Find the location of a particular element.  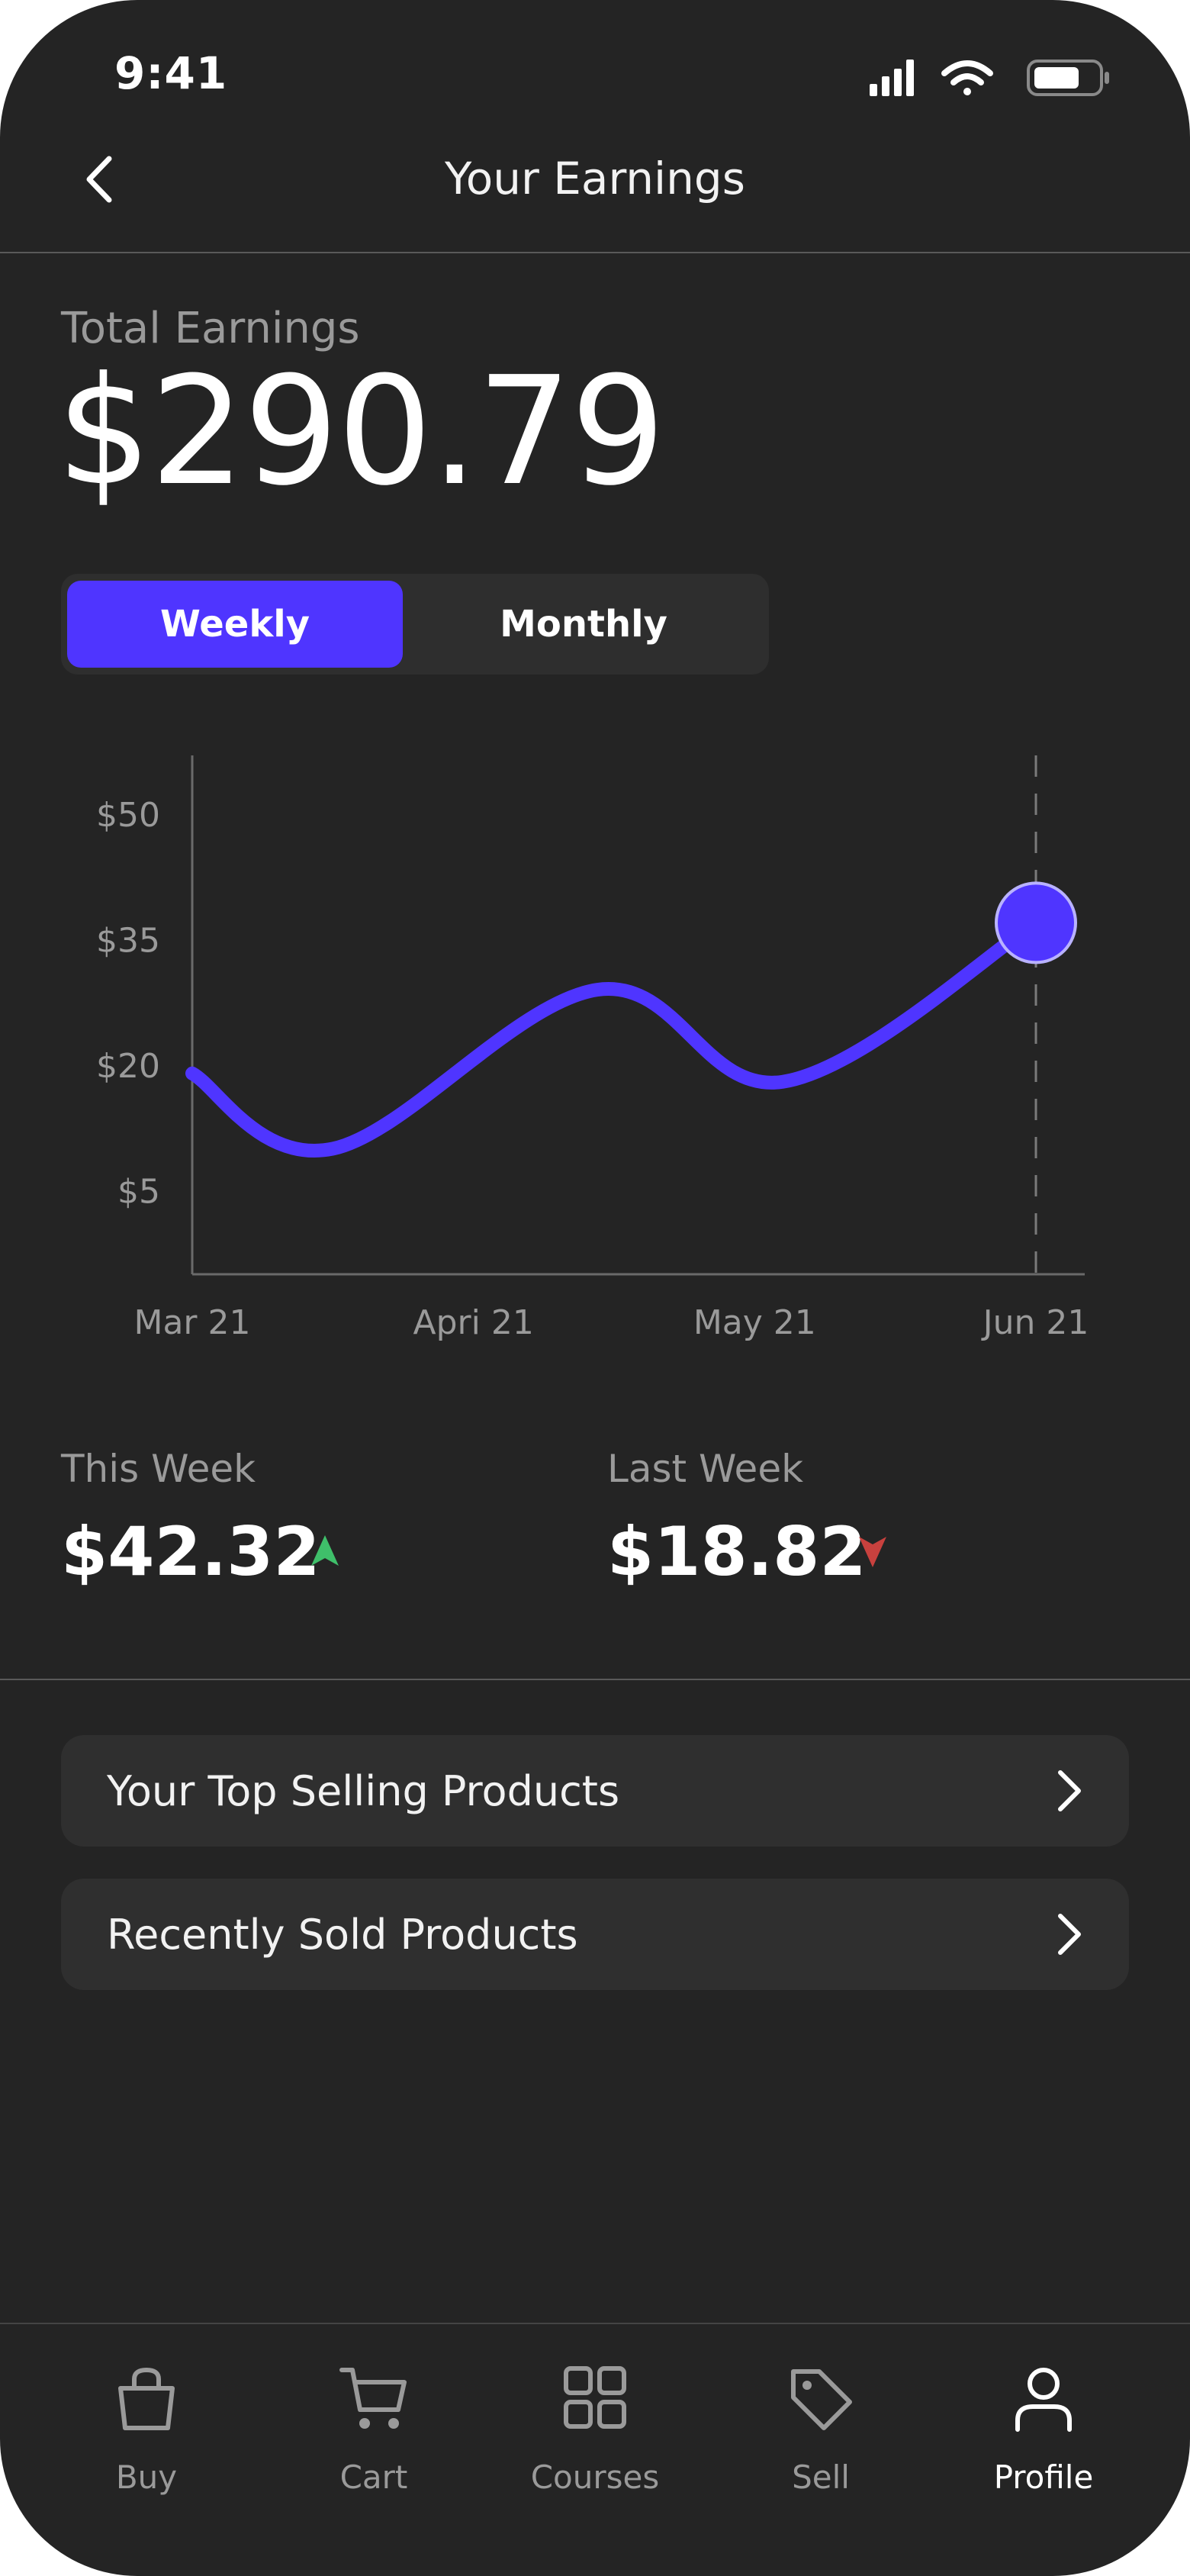

tab-profile: Profile is located at coordinates (1043, 2431).